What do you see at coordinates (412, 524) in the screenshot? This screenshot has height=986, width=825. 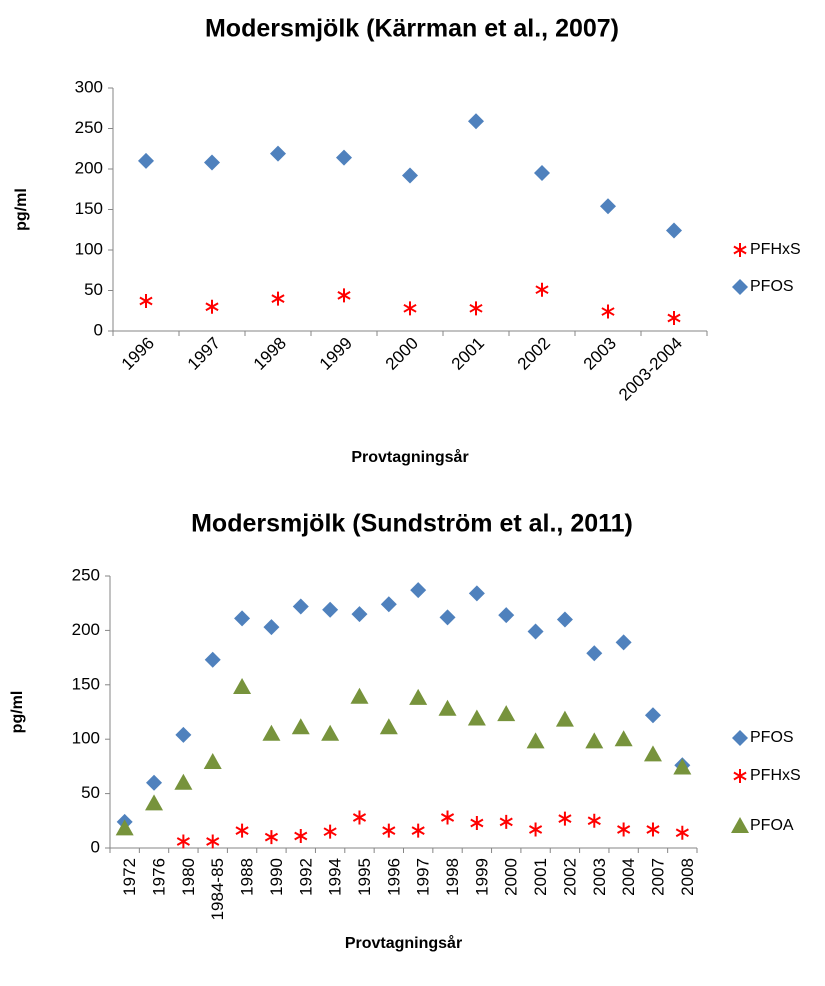 I see `chart-title: Modersmjölk (Sundström et al., 2011)` at bounding box center [412, 524].